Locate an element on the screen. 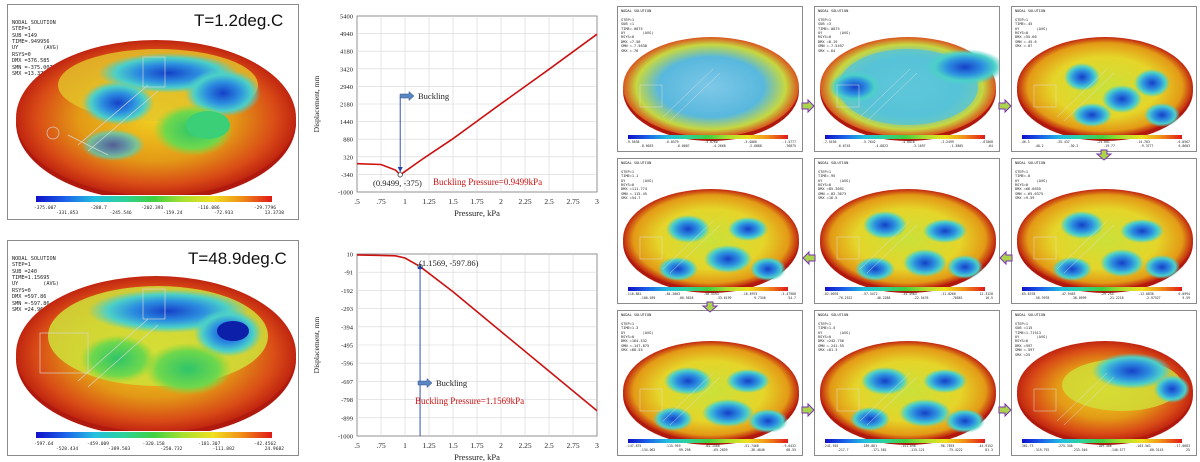  grid-colorbar-label: -6.8579 is located at coordinates (672, 142).